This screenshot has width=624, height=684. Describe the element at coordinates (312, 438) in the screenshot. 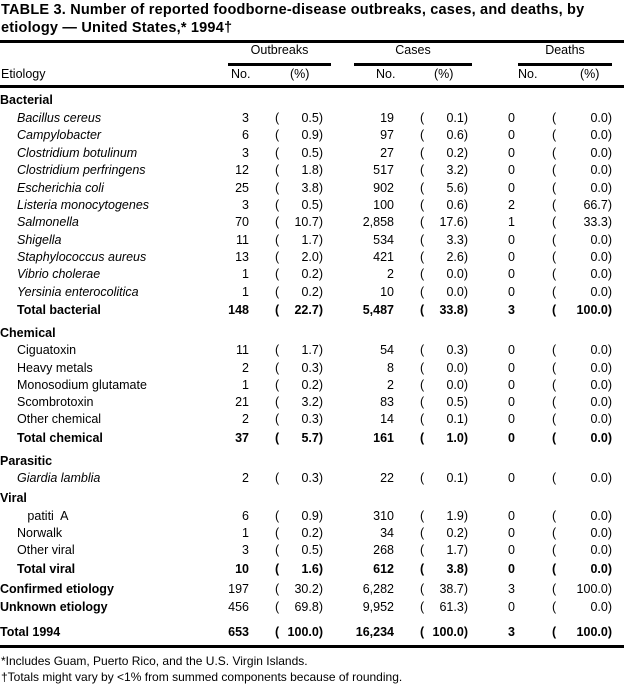

I see `subtotal-row: Total chemical 37 (5.7) 161 (1.0) 0 (0.0)` at that location.